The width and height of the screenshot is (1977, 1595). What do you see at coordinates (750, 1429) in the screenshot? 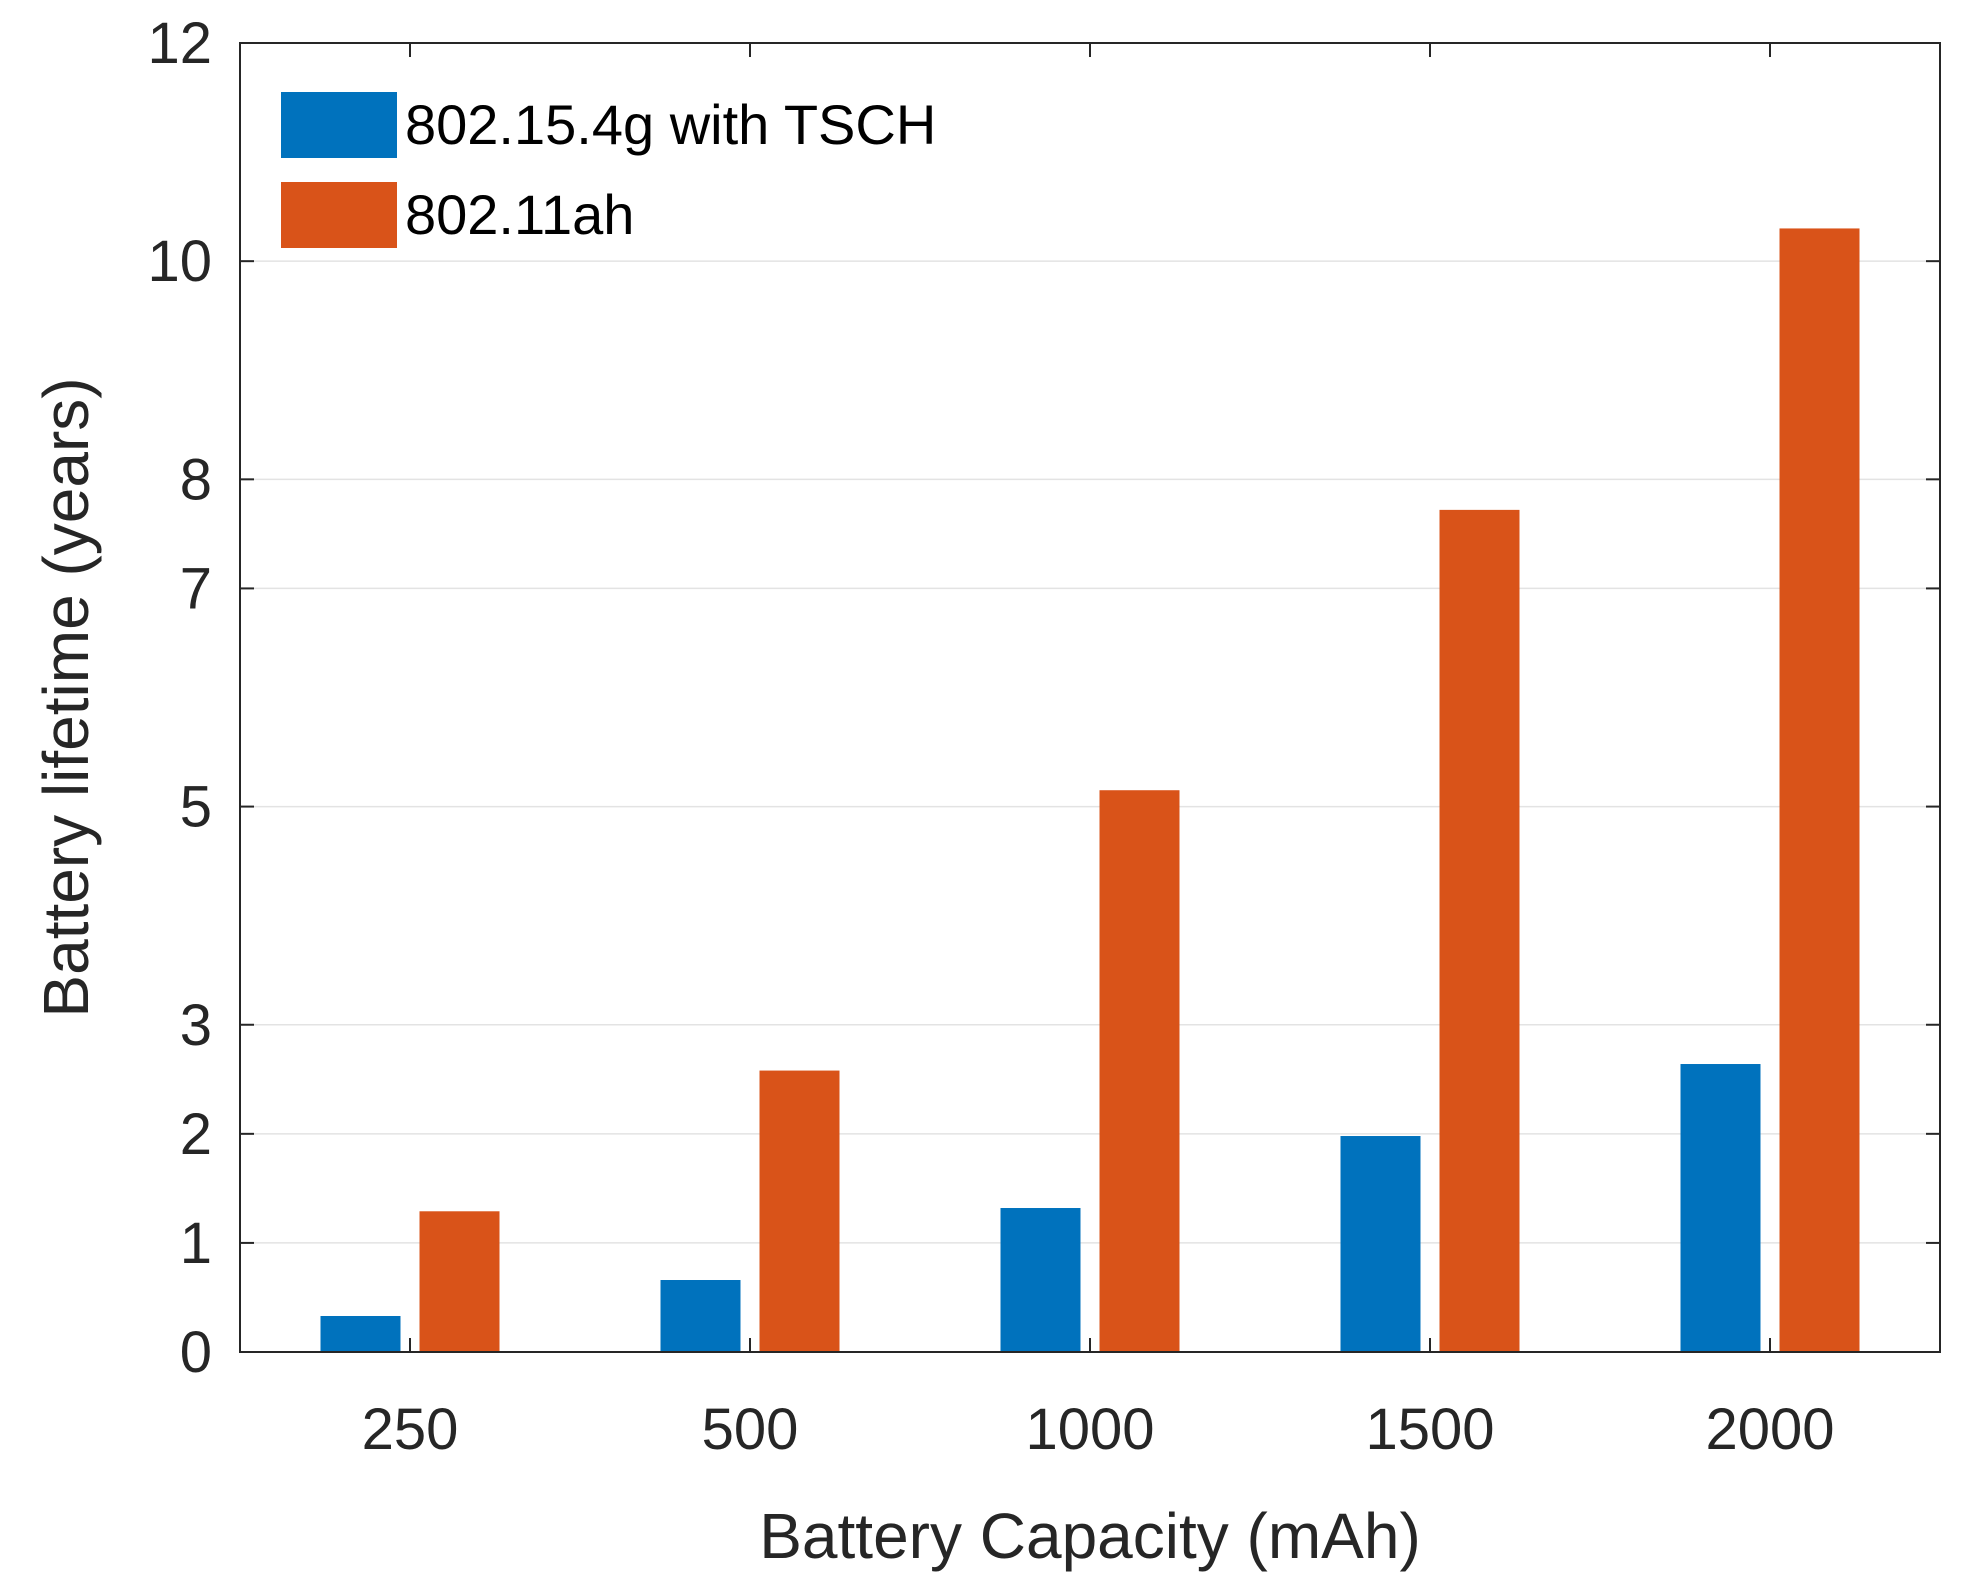
I see `x-tick-label: 500` at bounding box center [750, 1429].